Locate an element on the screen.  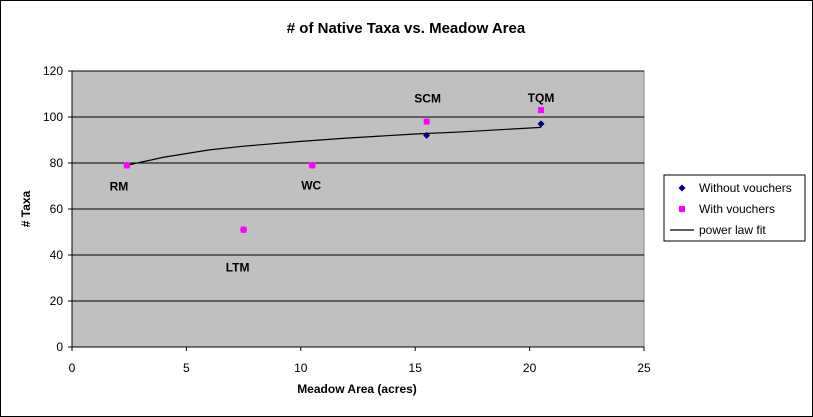
x-tick-label: 15 is located at coordinates (416, 368).